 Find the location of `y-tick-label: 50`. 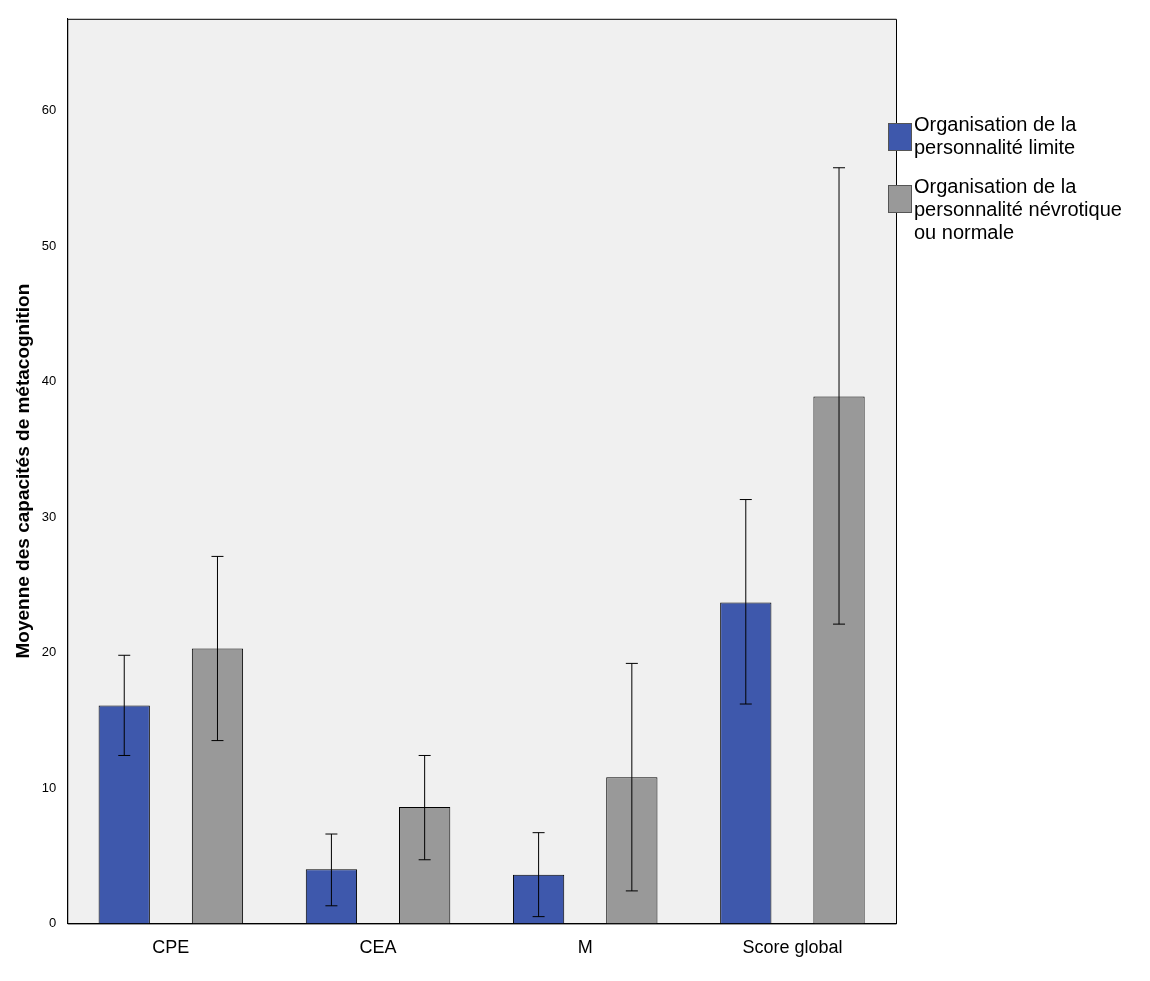

y-tick-label: 50 is located at coordinates (49, 245).